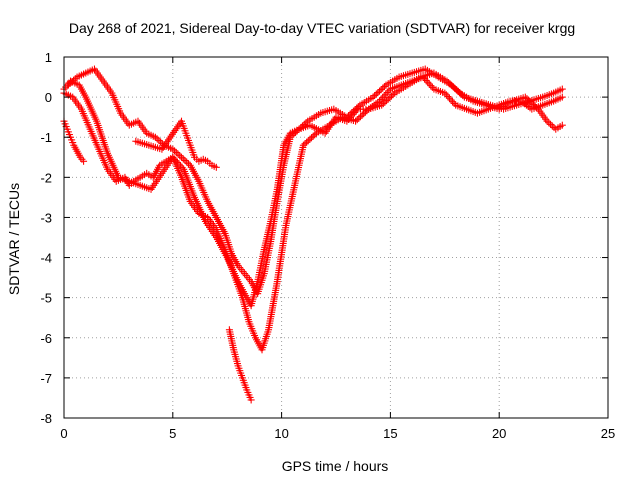 Image resolution: width=640 pixels, height=480 pixels. Describe the element at coordinates (46, 137) in the screenshot. I see `y-tick-label: -1` at that location.